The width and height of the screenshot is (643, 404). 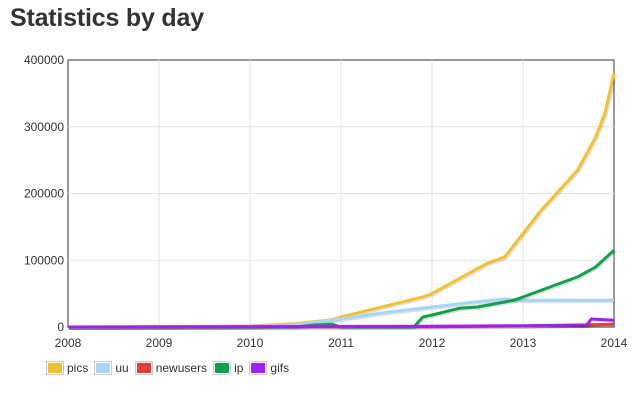 What do you see at coordinates (341, 323) in the screenshot?
I see `series-line-gifs` at bounding box center [341, 323].